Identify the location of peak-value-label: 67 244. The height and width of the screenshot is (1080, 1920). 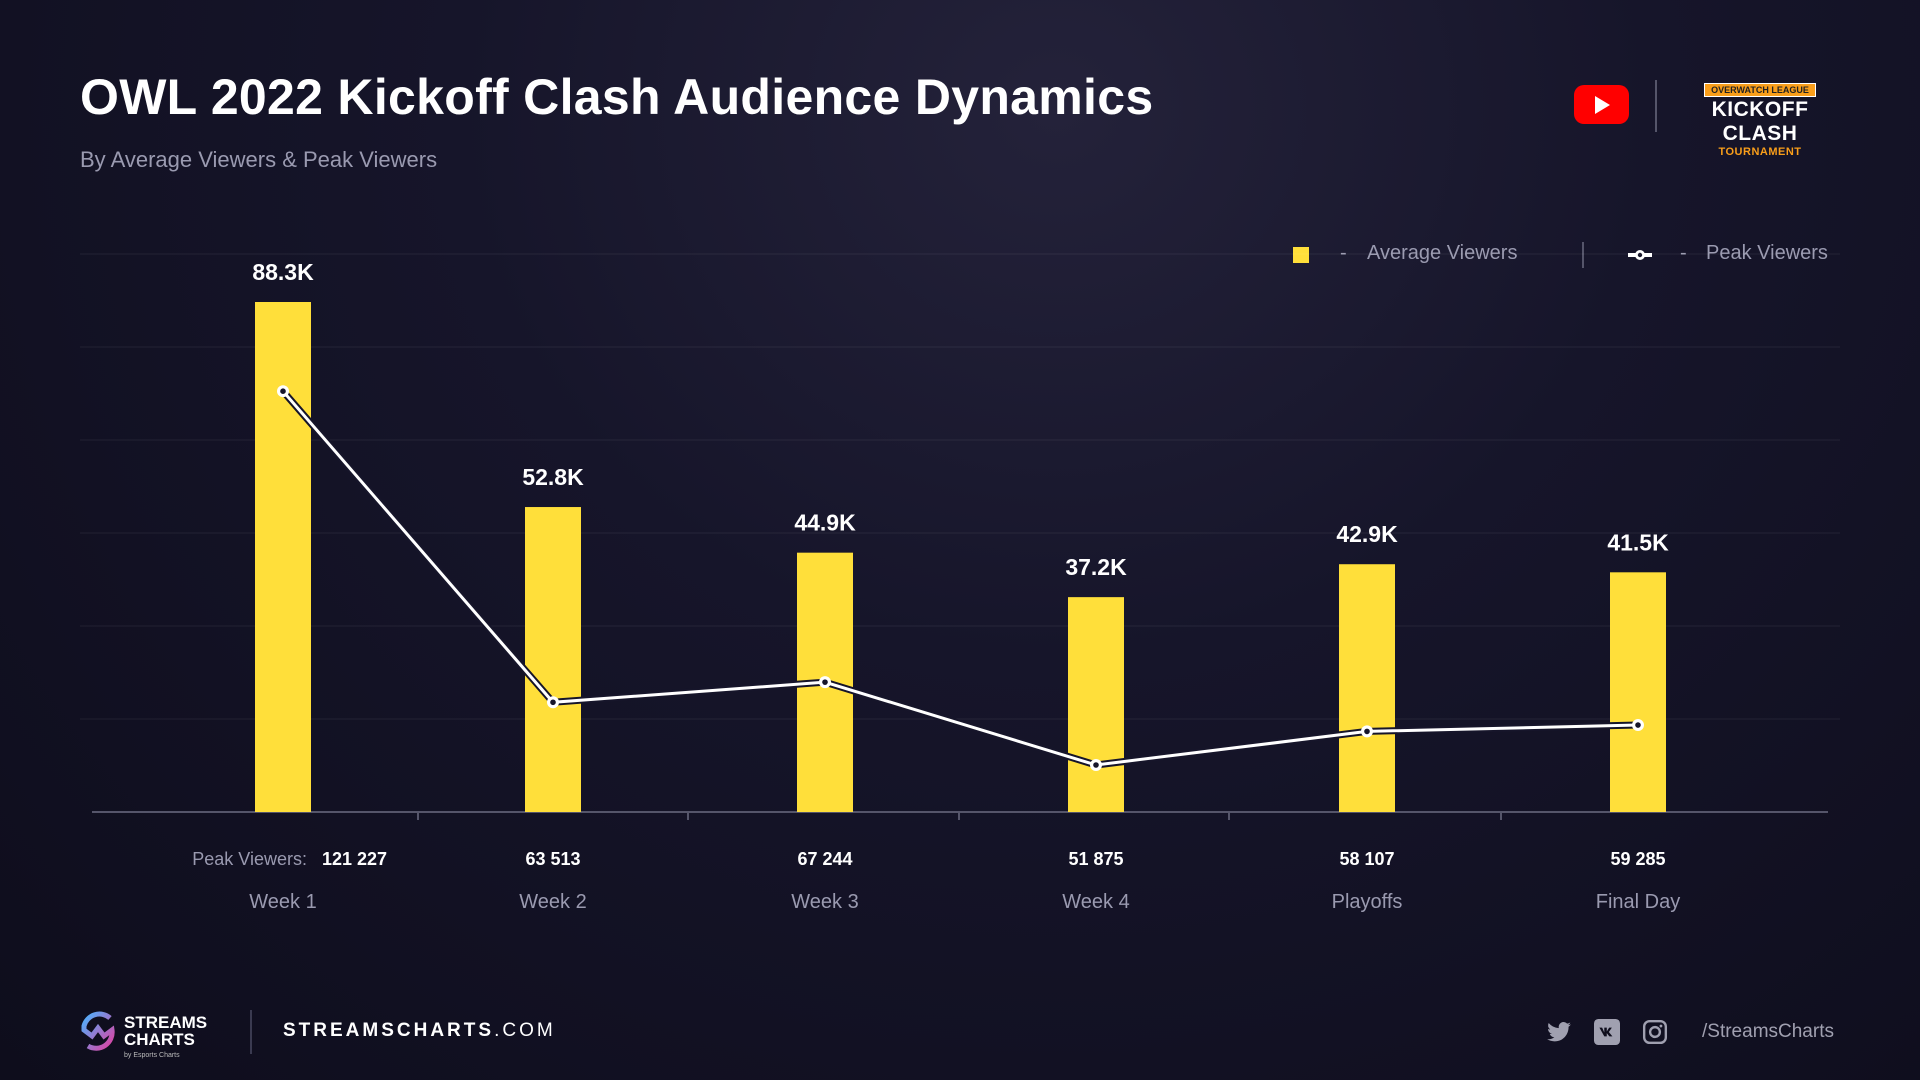
(824, 859).